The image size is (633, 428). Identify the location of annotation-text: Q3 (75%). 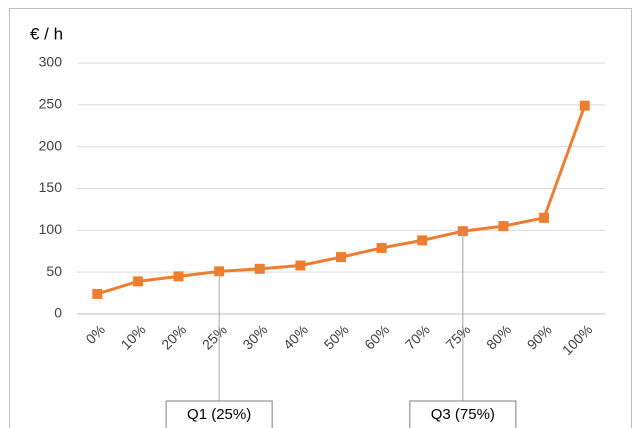
(463, 414).